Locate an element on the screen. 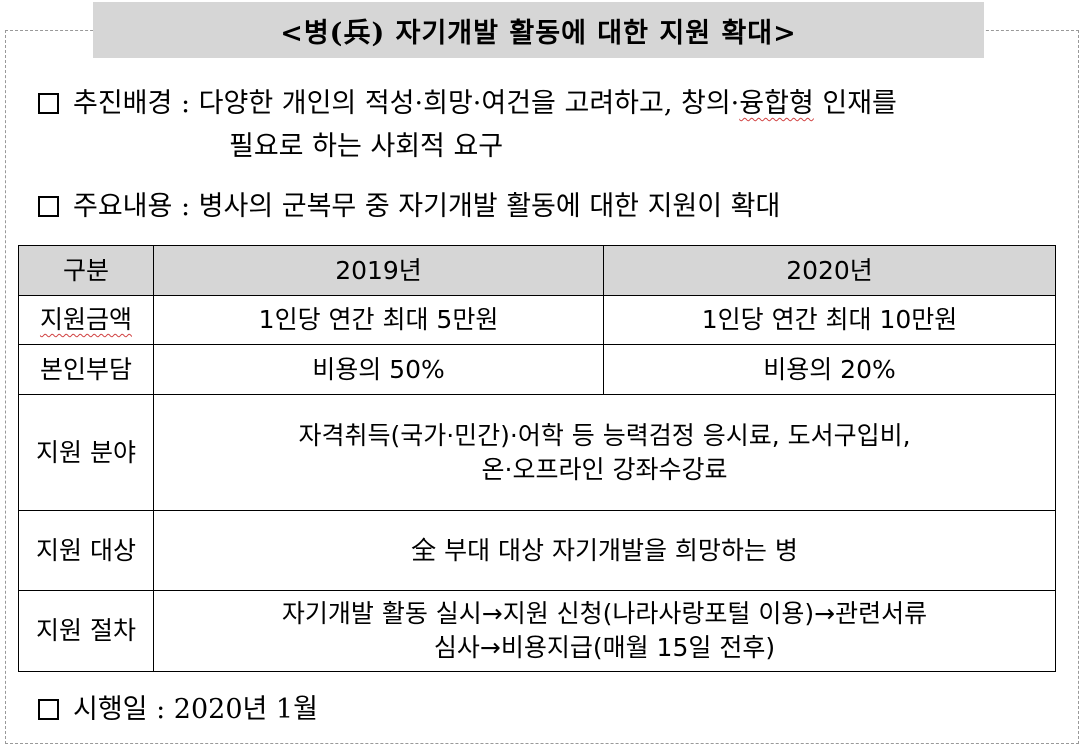  field-line1: 자격취득(국가·민간)·어학 등 능력검정 응시료, 도서구입비, is located at coordinates (604, 435).